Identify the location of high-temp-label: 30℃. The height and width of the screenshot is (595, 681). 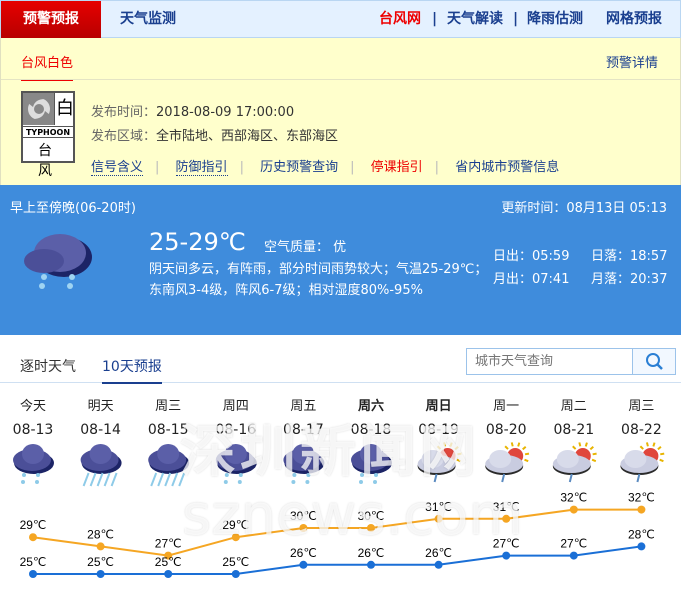
(303, 516).